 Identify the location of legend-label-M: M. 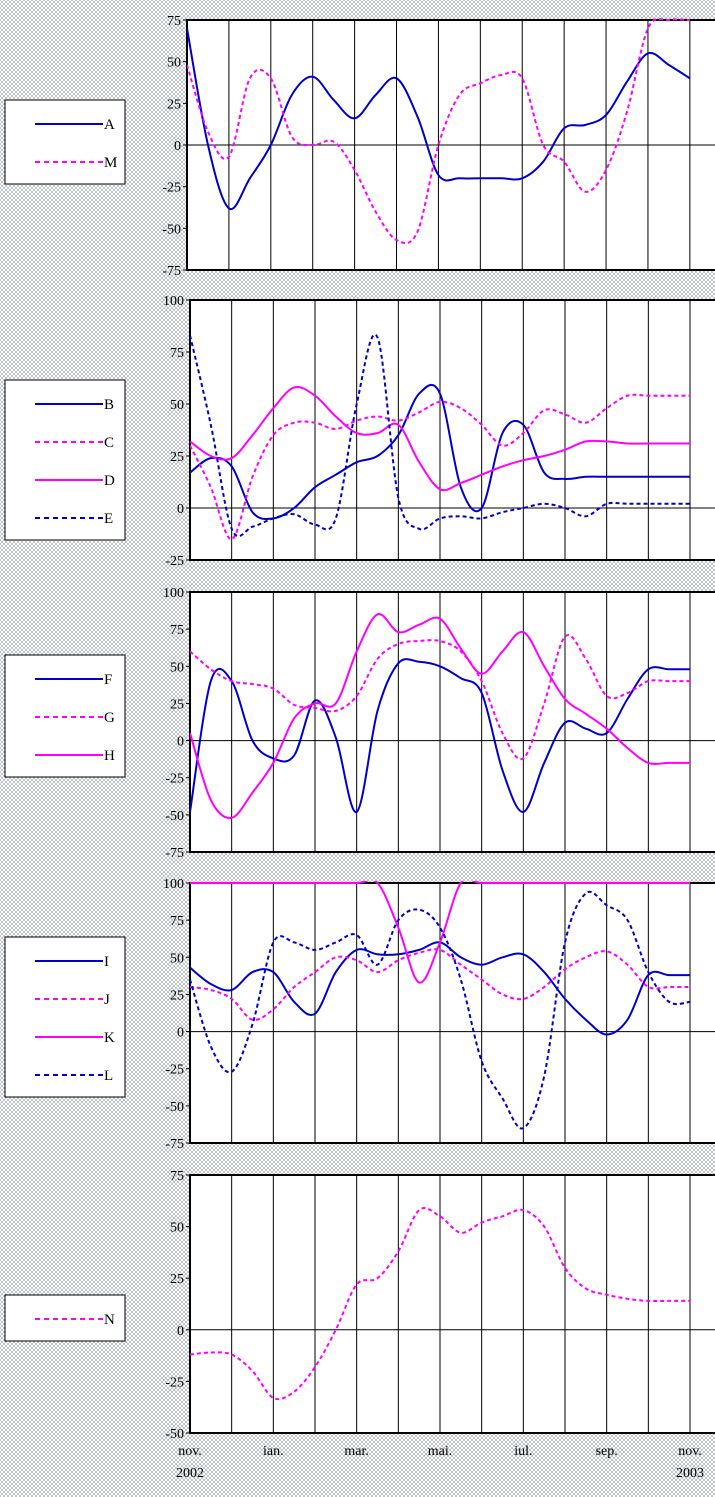
(110, 163).